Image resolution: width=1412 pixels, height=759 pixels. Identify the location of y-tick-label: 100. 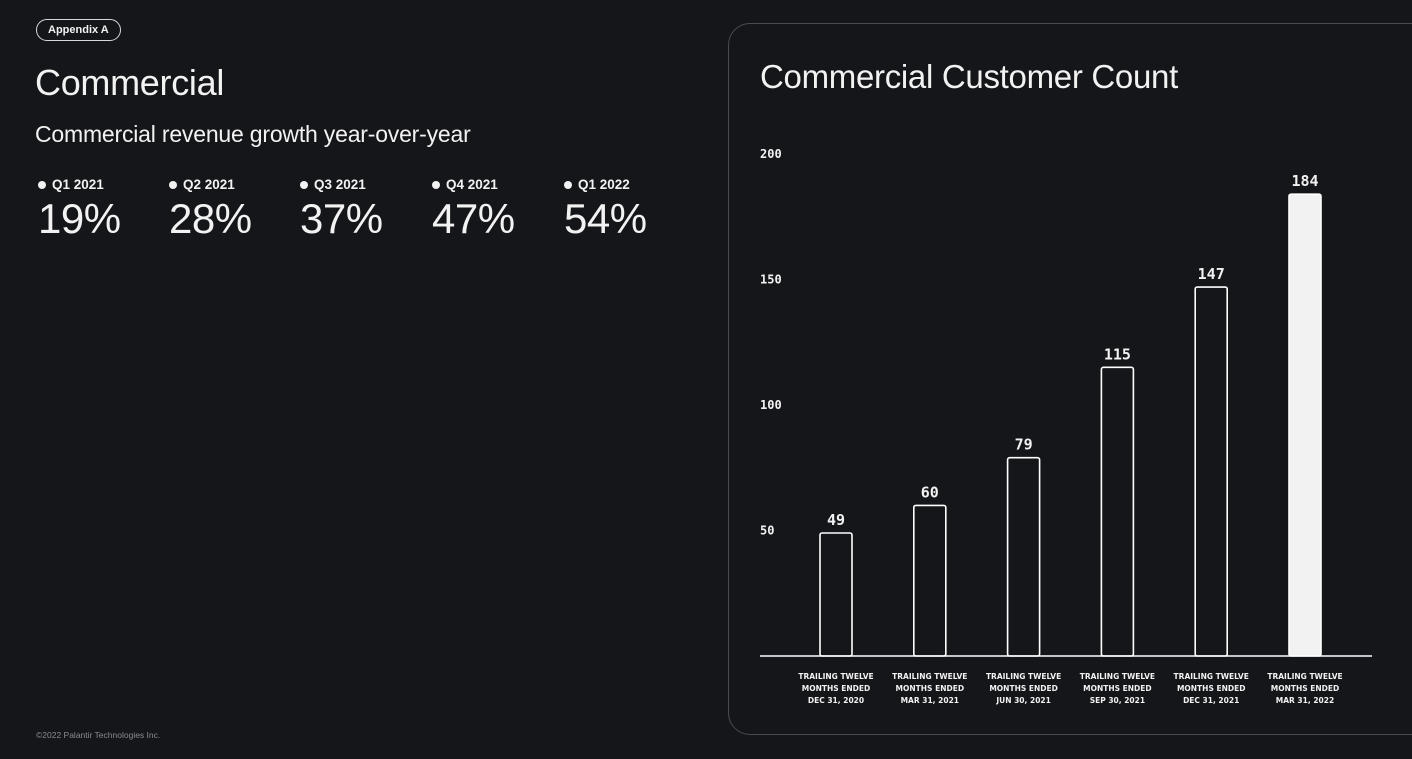
(771, 405).